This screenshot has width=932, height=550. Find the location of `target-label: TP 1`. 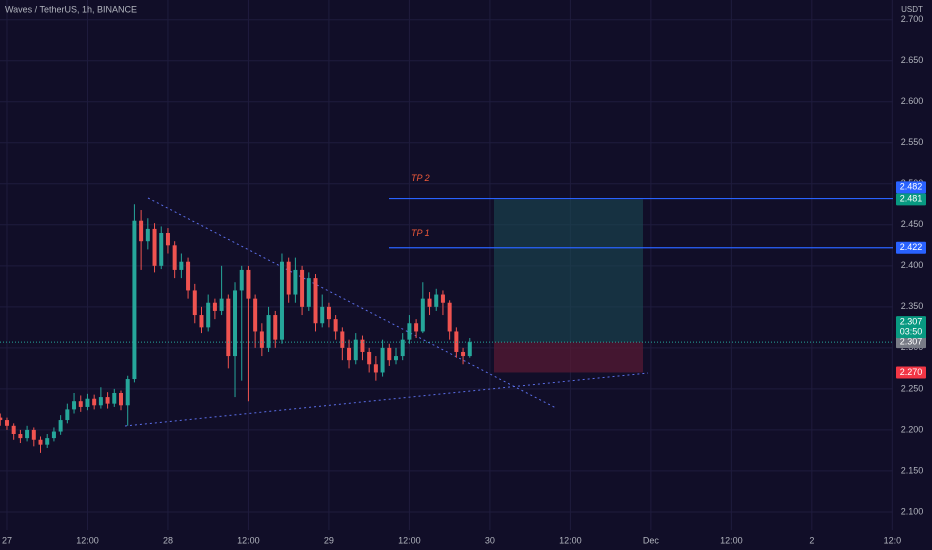

target-label: TP 1 is located at coordinates (420, 233).